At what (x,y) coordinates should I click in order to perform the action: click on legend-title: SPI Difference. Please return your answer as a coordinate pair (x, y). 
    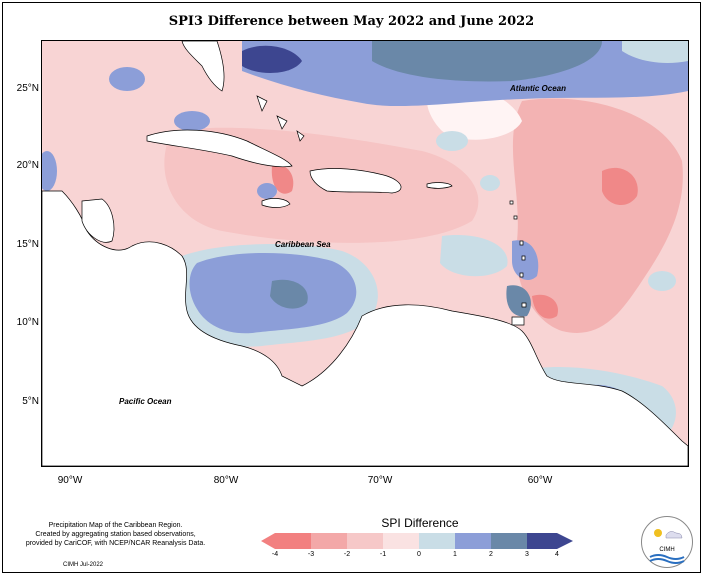
    Looking at the image, I should click on (420, 523).